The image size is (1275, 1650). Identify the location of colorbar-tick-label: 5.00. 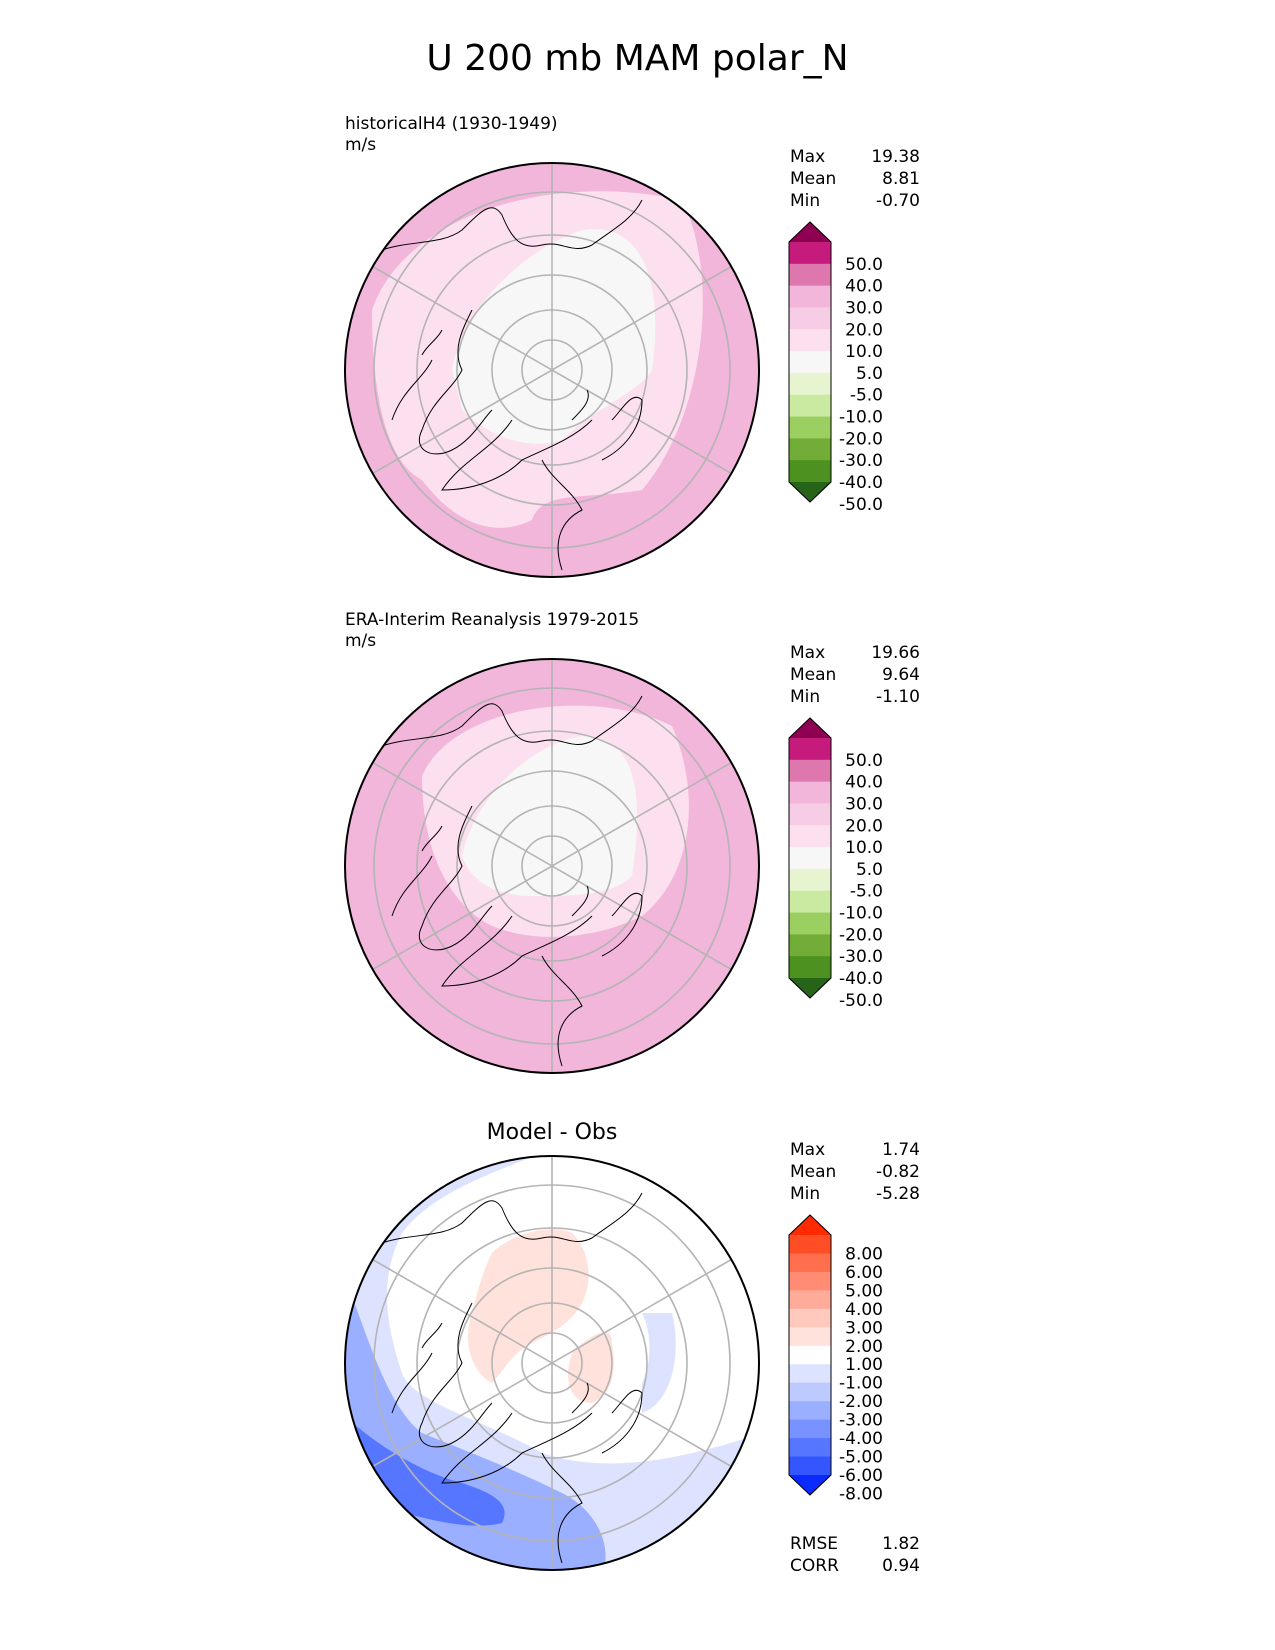
(864, 1291).